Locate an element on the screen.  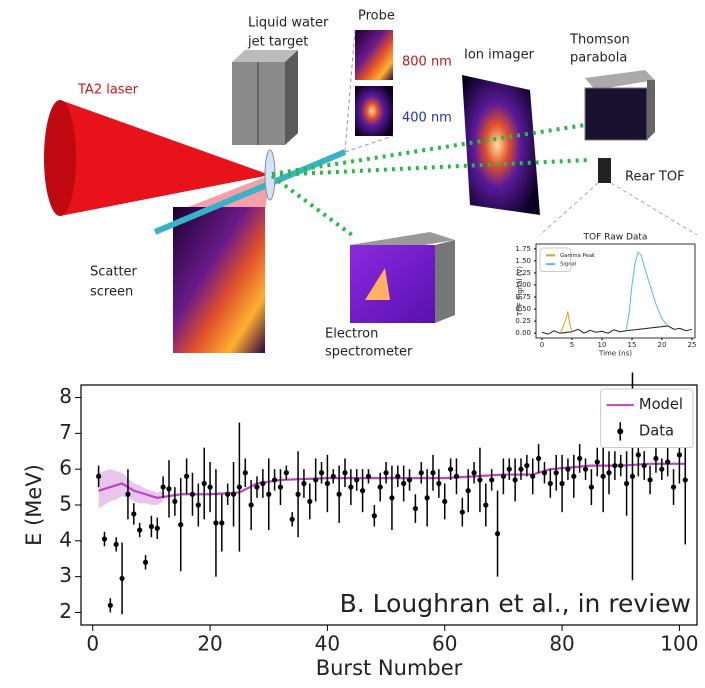
y-tick-label: 1.00 is located at coordinates (523, 285).